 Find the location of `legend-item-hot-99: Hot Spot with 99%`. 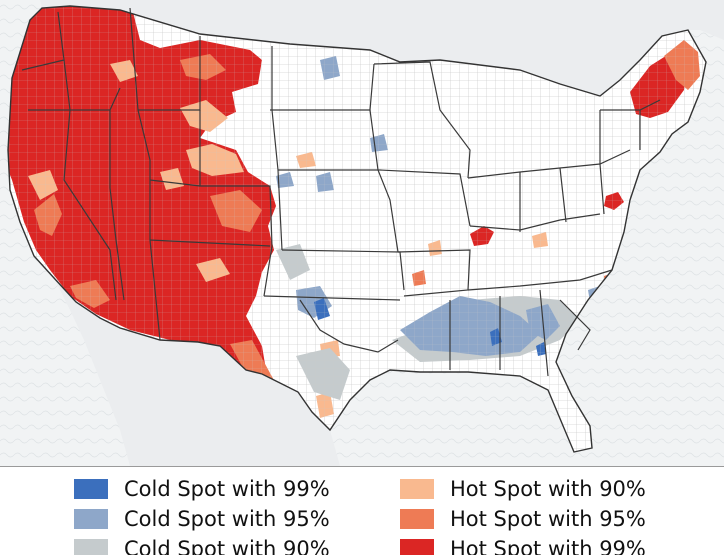

legend-item-hot-99: Hot Spot with 99% is located at coordinates (523, 545).